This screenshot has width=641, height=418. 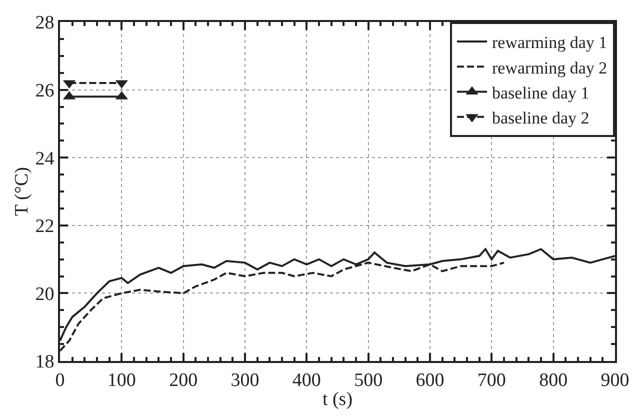 What do you see at coordinates (550, 42) in the screenshot?
I see `legend-label: rewarming day 1` at bounding box center [550, 42].